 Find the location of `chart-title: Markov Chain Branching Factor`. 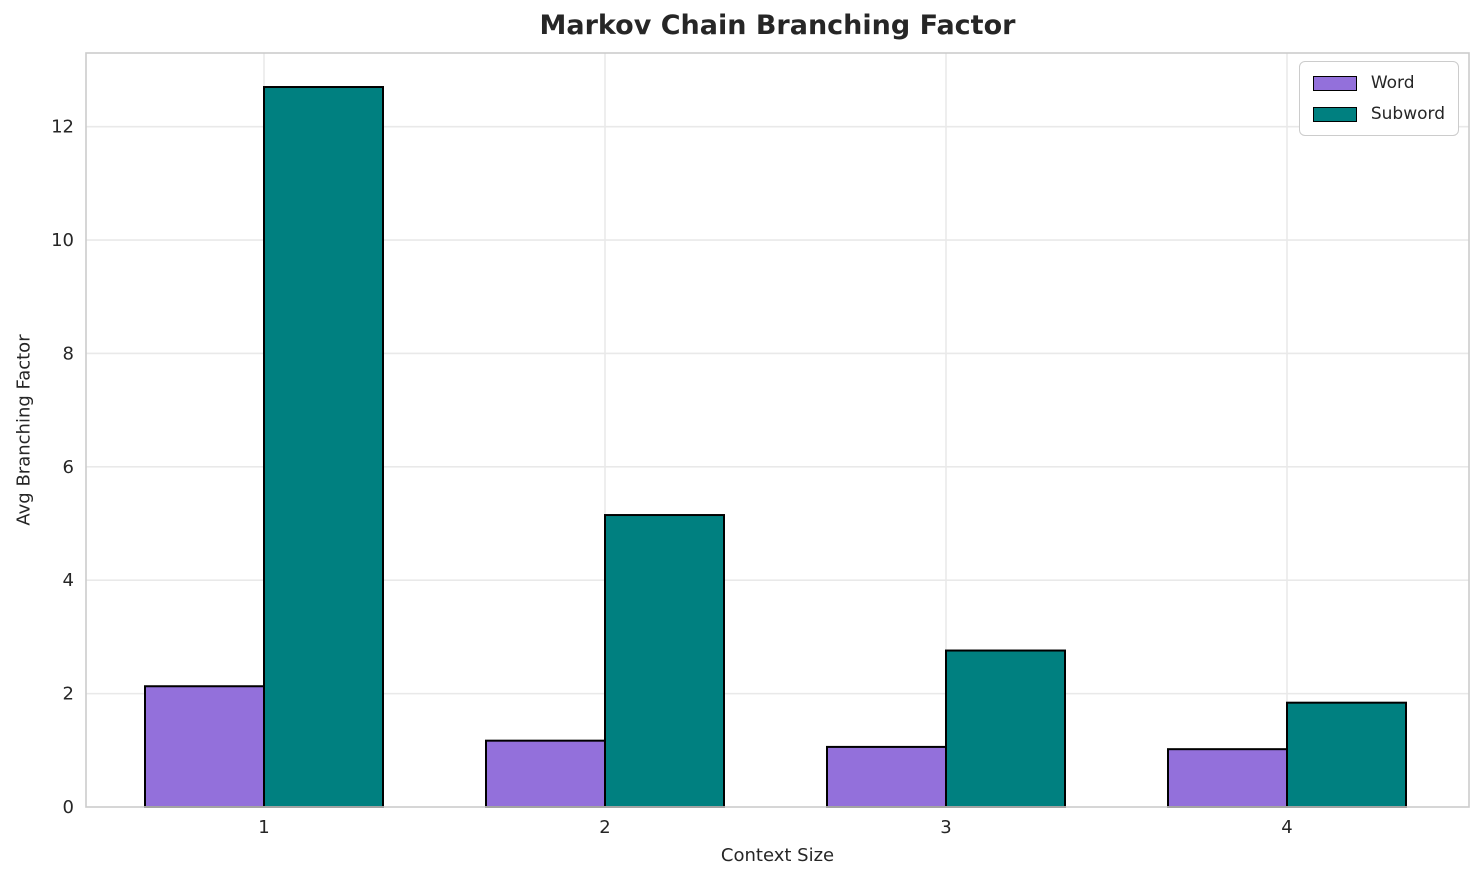

chart-title: Markov Chain Branching Factor is located at coordinates (777, 25).